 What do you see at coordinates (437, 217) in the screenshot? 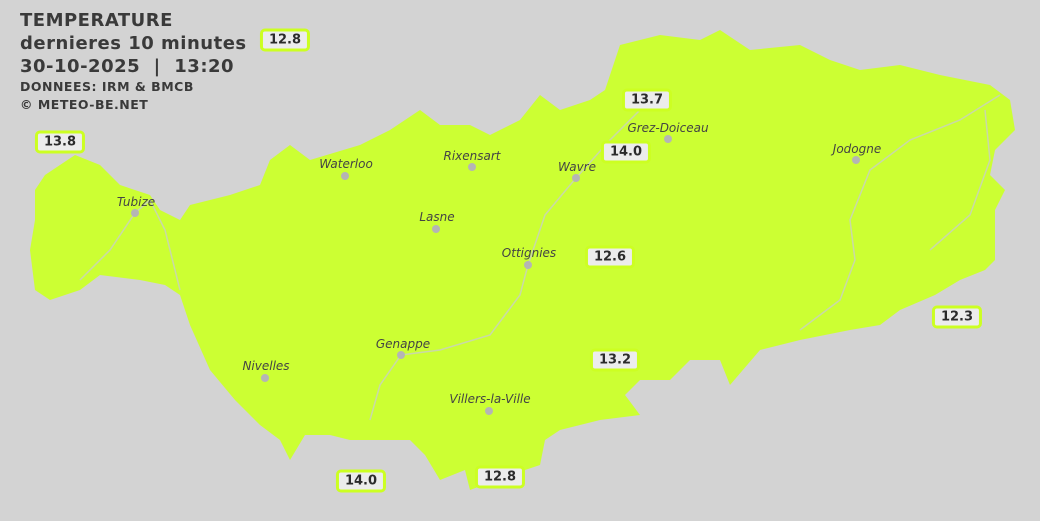
I see `town-label: Lasne` at bounding box center [437, 217].